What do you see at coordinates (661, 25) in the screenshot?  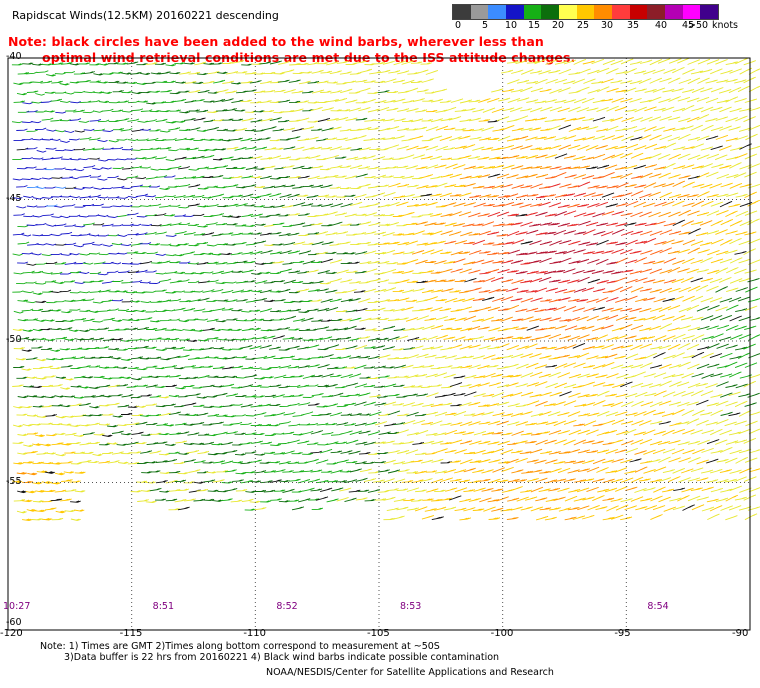 I see `color-scale-label: 40` at bounding box center [661, 25].